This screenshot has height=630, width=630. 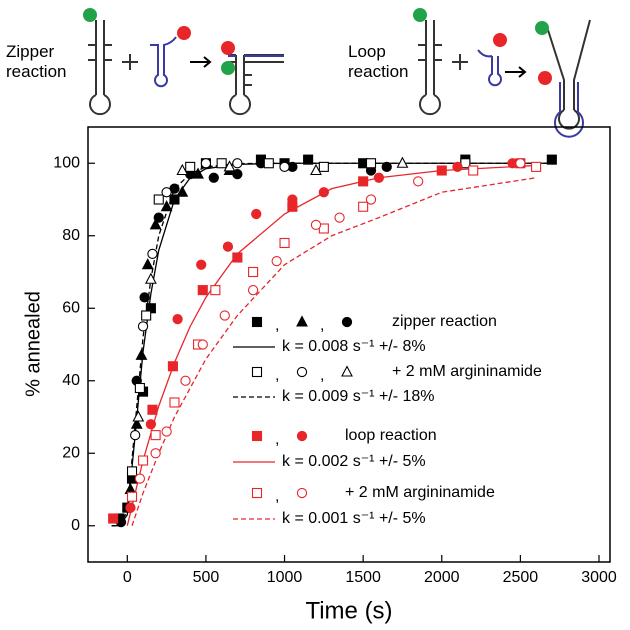 I want to click on legend-label: k = 0.002 s⁻¹ +/- 5%, so click(x=354, y=461).